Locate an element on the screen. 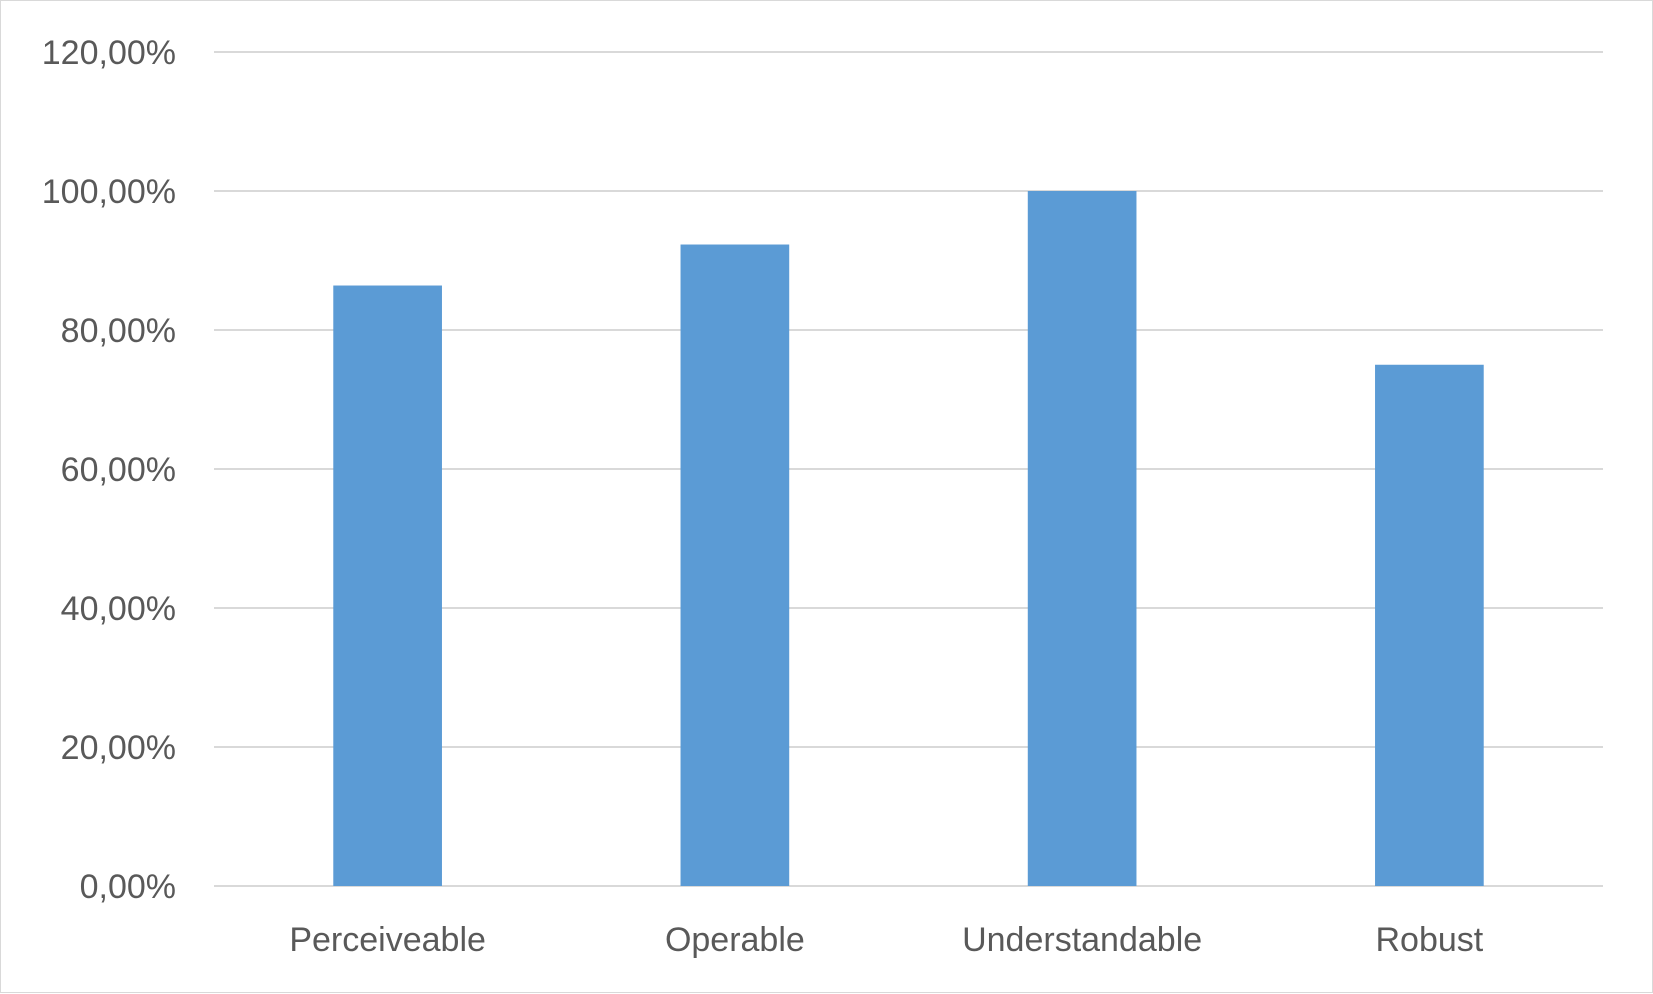  y-tick-label: 40,00% is located at coordinates (118, 609).